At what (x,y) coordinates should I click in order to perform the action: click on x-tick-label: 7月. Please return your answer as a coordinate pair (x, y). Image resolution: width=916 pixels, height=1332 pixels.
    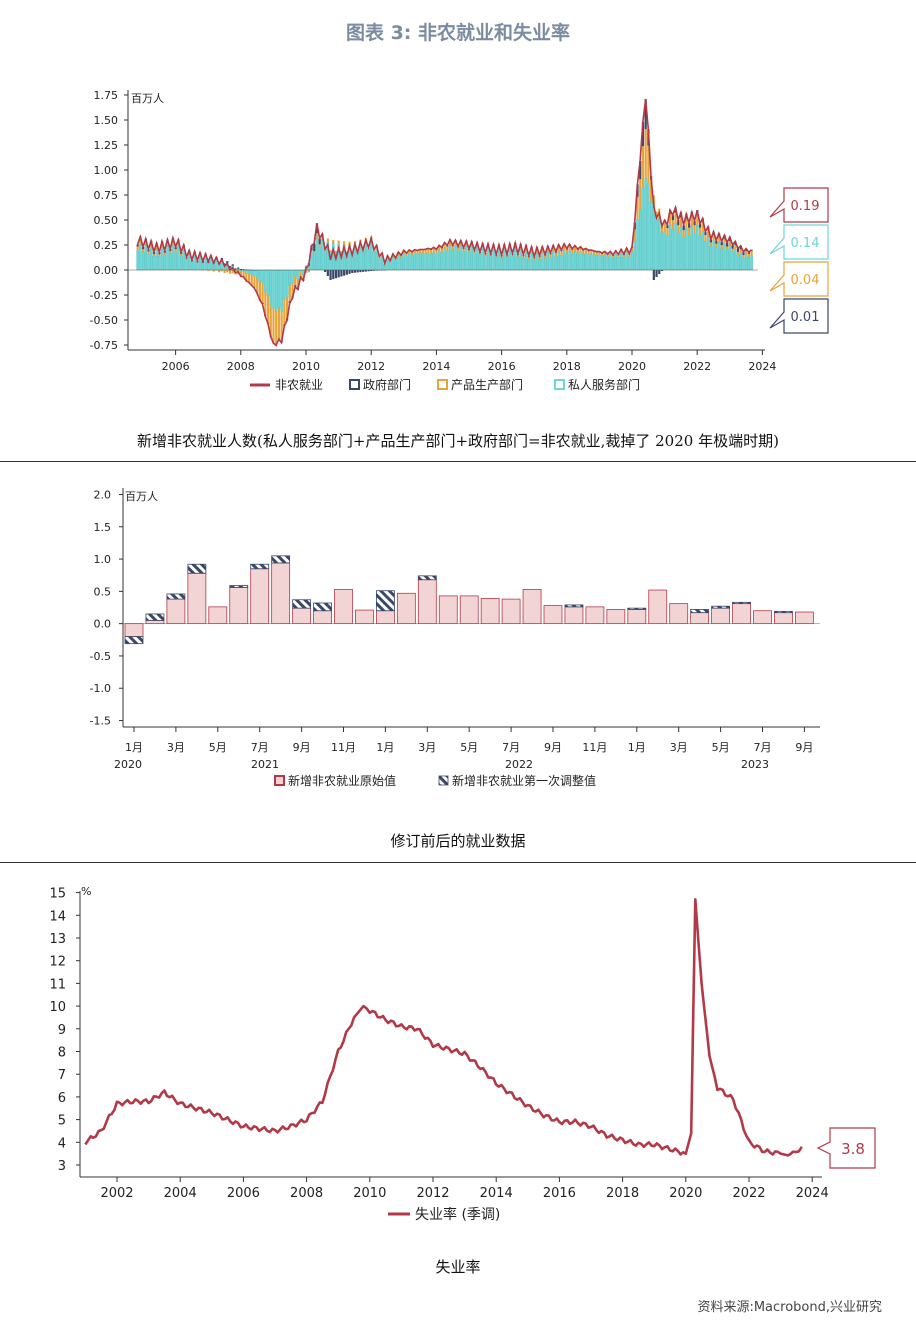
    Looking at the image, I should click on (763, 747).